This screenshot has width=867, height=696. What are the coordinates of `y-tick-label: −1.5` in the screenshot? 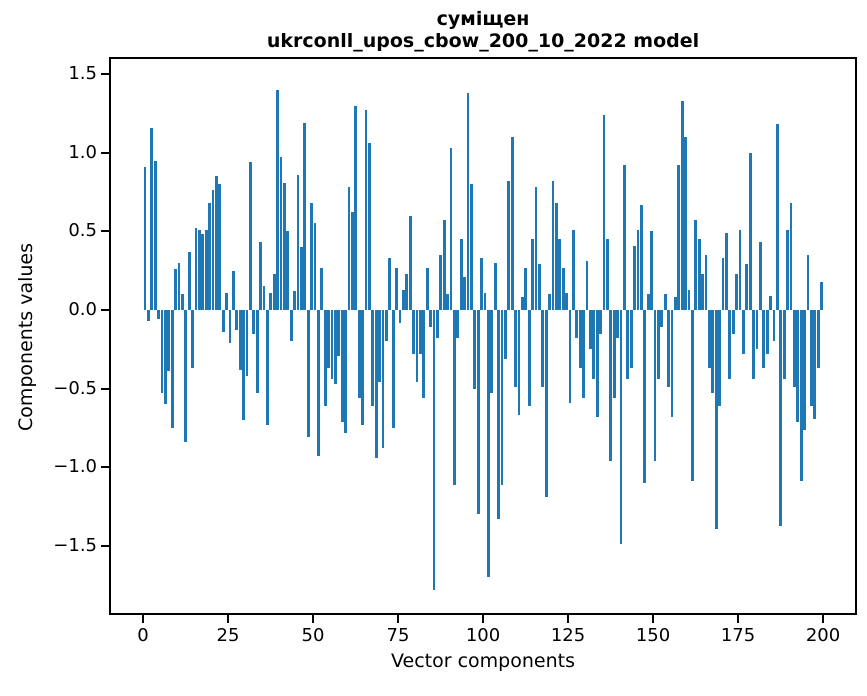 It's located at (75, 545).